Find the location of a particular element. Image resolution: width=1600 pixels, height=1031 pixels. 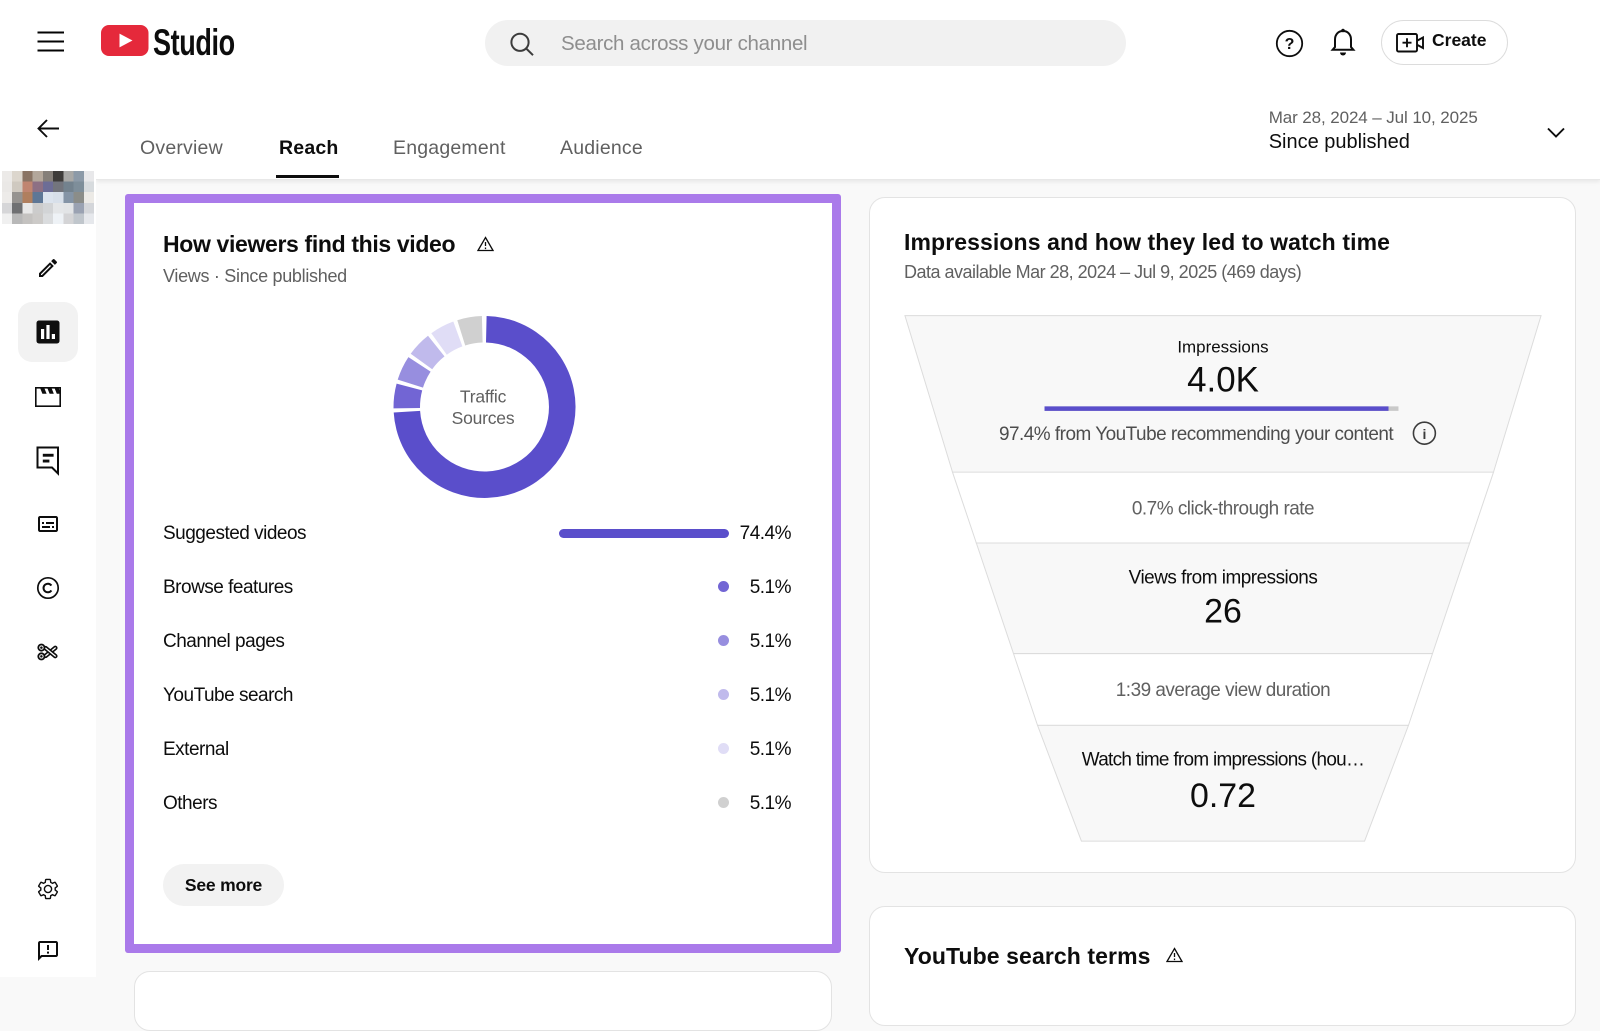

svg-text: i is located at coordinates (1424, 434).